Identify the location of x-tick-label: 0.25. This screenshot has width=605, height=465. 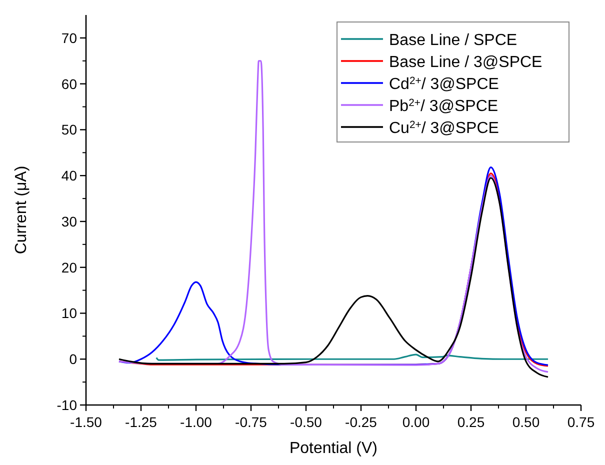
(471, 422).